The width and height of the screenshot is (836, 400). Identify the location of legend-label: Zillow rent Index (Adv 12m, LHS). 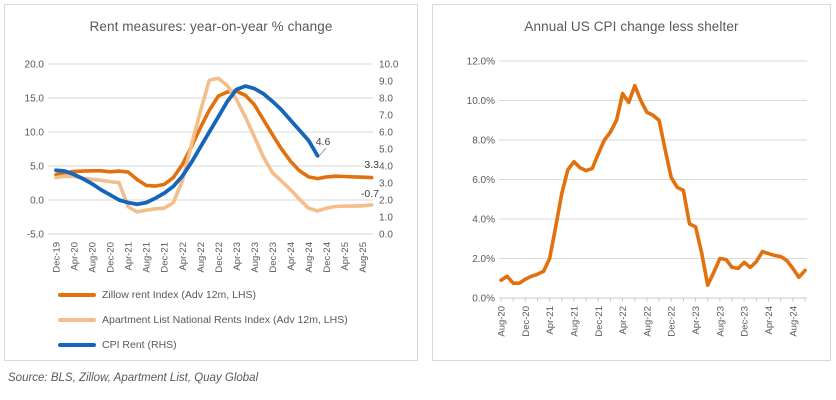
(179, 294).